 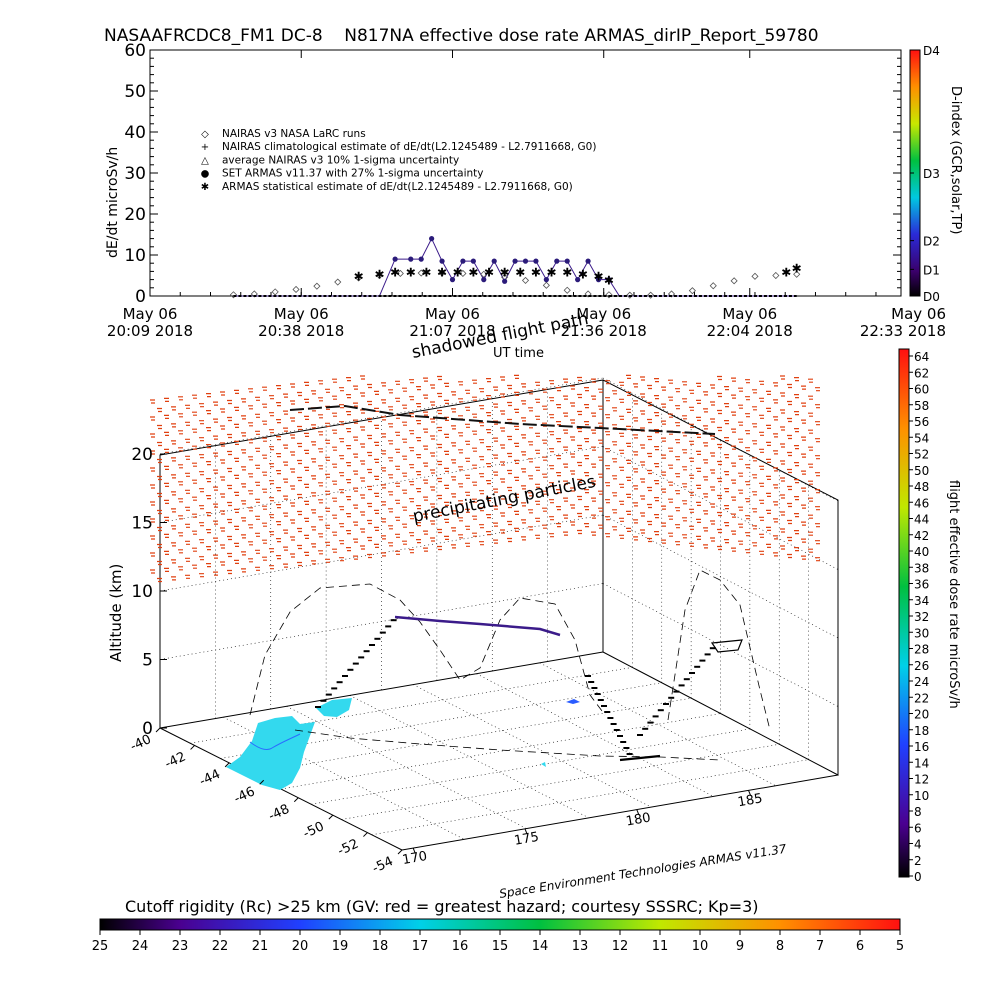 I want to click on flight-cruise-segment, so click(x=477, y=626).